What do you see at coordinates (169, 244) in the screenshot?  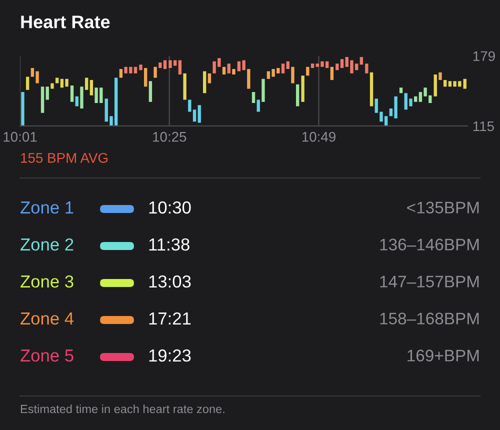 I see `text: 11:38` at bounding box center [169, 244].